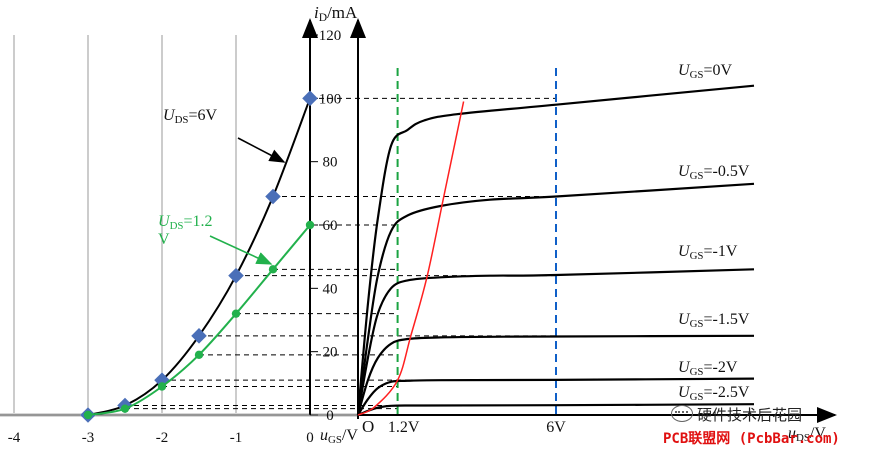 The width and height of the screenshot is (869, 454). What do you see at coordinates (261, 150) in the screenshot?
I see `uds6-arrow` at bounding box center [261, 150].